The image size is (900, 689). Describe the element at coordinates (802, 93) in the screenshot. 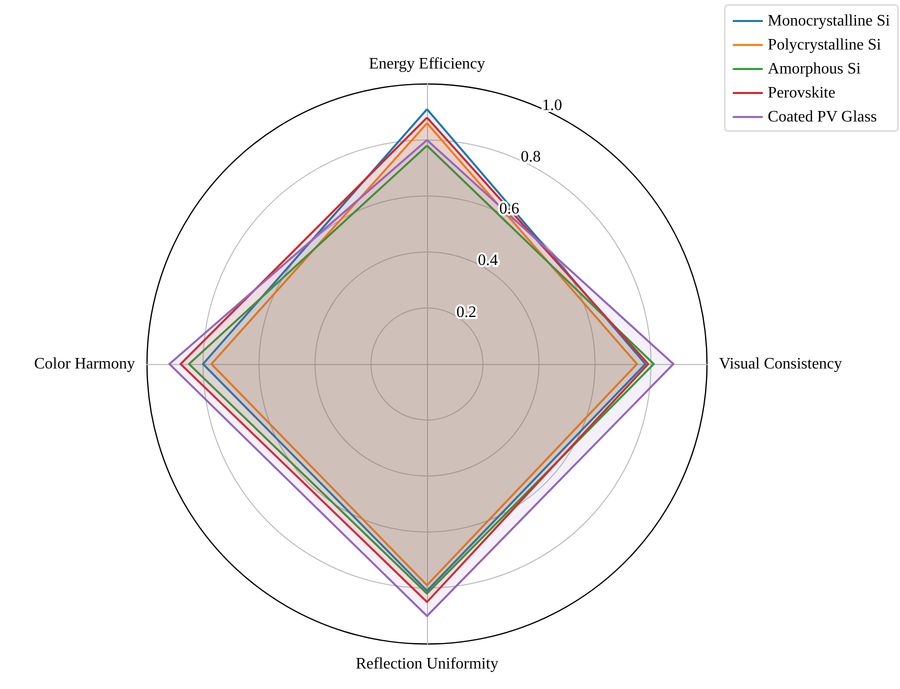

I see `legend-label: Perovskite` at that location.